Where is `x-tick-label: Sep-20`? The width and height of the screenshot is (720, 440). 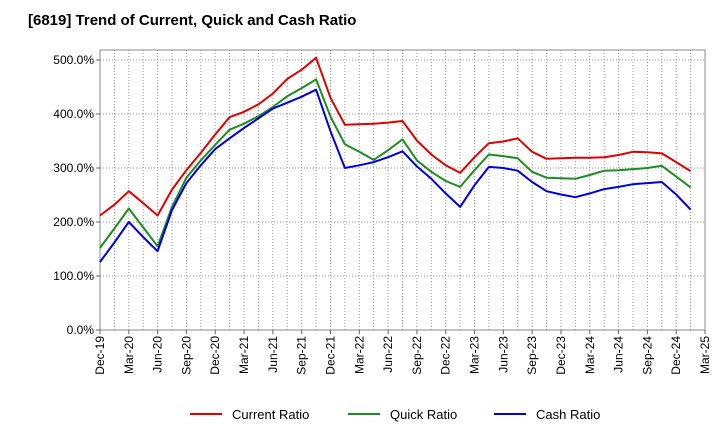
x-tick-label: Sep-20 is located at coordinates (186, 355).